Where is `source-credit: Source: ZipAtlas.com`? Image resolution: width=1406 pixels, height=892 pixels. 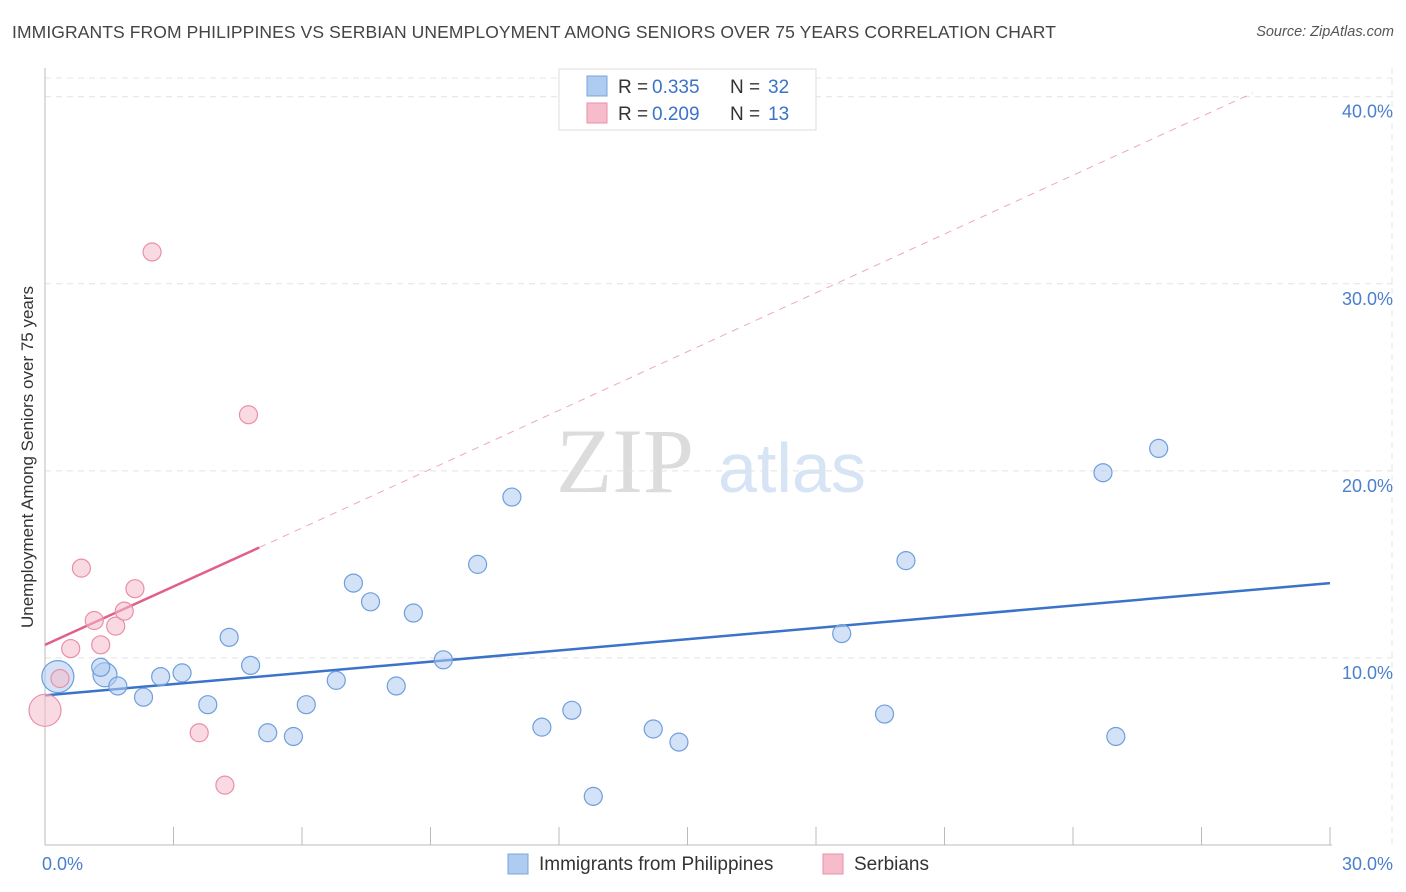 source-credit: Source: ZipAtlas.com is located at coordinates (1325, 32).